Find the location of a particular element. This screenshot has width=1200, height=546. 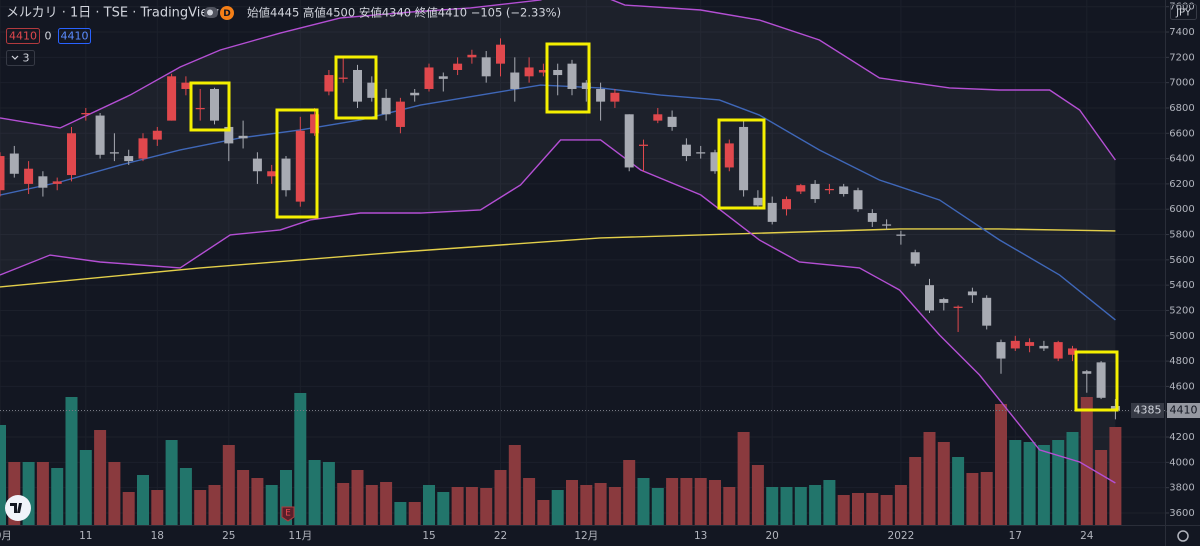

x-tick-label: 11月 is located at coordinates (300, 536).